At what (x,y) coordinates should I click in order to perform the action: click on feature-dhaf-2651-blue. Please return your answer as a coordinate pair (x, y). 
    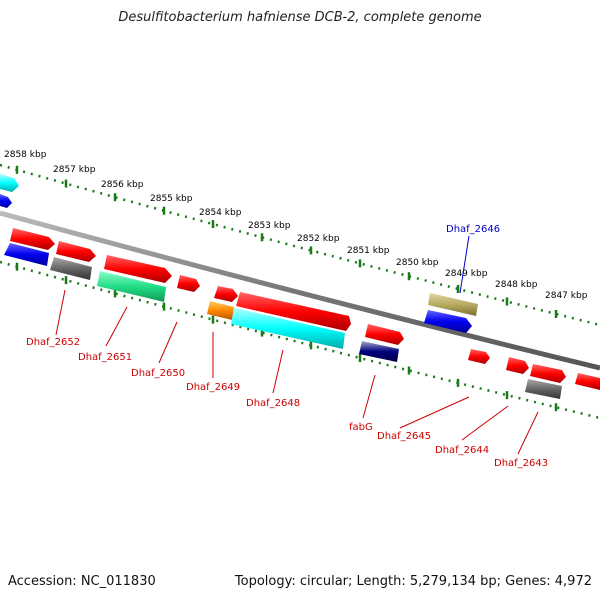
    Looking at the image, I should click on (26, 254).